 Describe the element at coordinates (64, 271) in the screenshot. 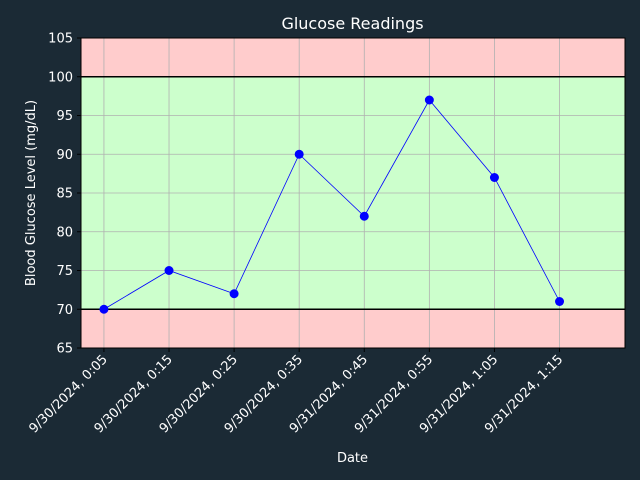

I see `y-tick-label-2: 75` at that location.